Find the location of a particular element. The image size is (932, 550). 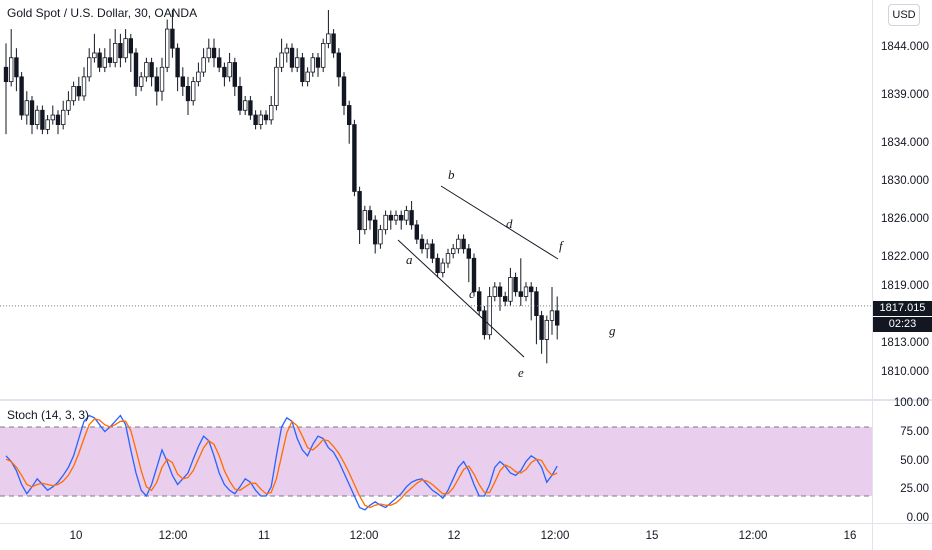

symbol-title: Gold Spot / U.S. Dollar, 30, OANDA is located at coordinates (102, 13).